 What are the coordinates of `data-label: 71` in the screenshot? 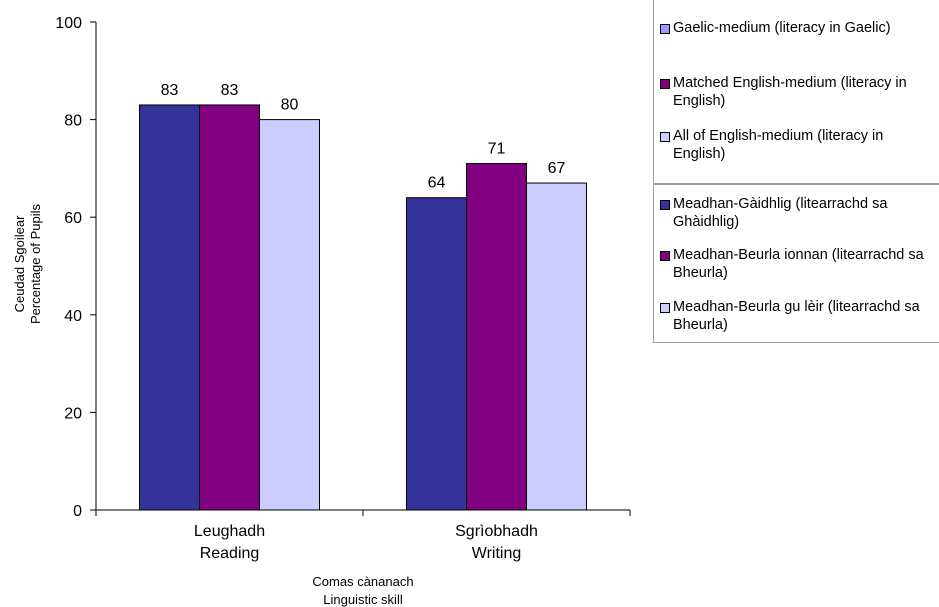 It's located at (497, 149).